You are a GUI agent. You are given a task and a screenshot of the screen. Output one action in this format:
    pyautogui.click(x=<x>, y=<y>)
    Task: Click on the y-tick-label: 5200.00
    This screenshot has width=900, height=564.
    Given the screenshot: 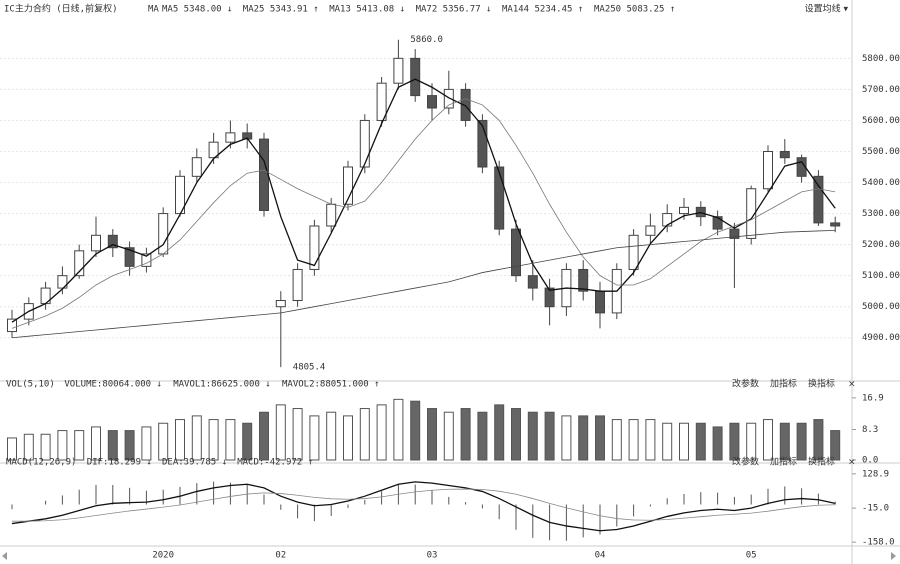 What is the action you would take?
    pyautogui.click(x=881, y=245)
    